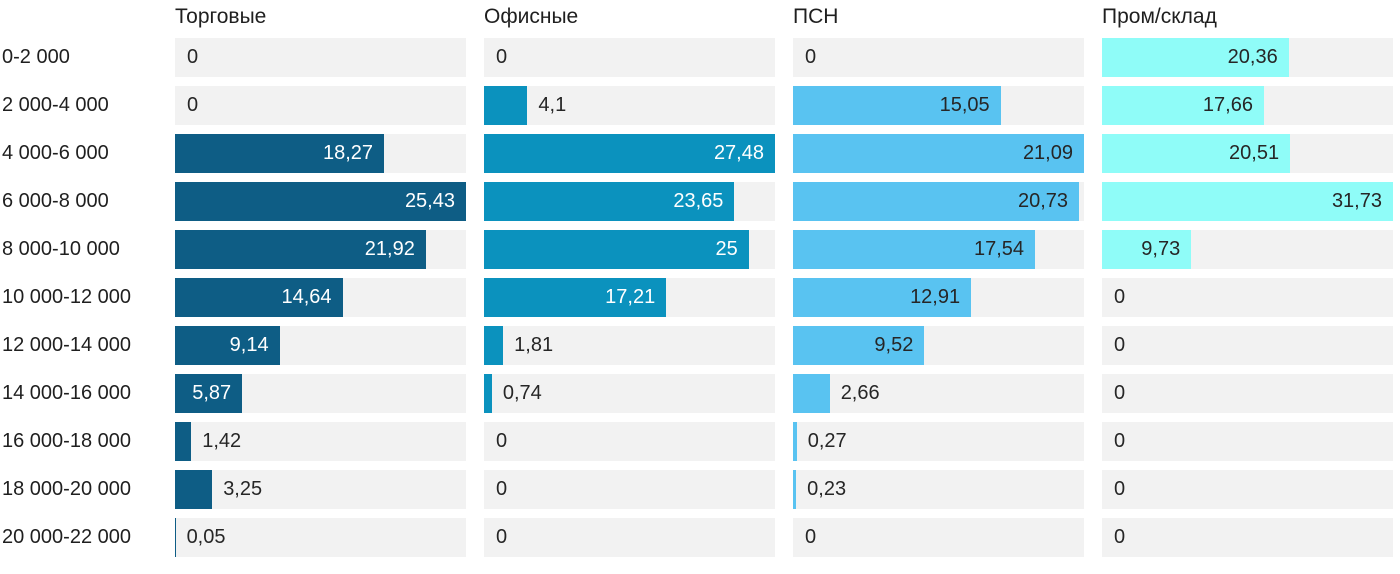 The width and height of the screenshot is (1400, 574). I want to click on bar-value-label: 9,73, so click(1161, 249).